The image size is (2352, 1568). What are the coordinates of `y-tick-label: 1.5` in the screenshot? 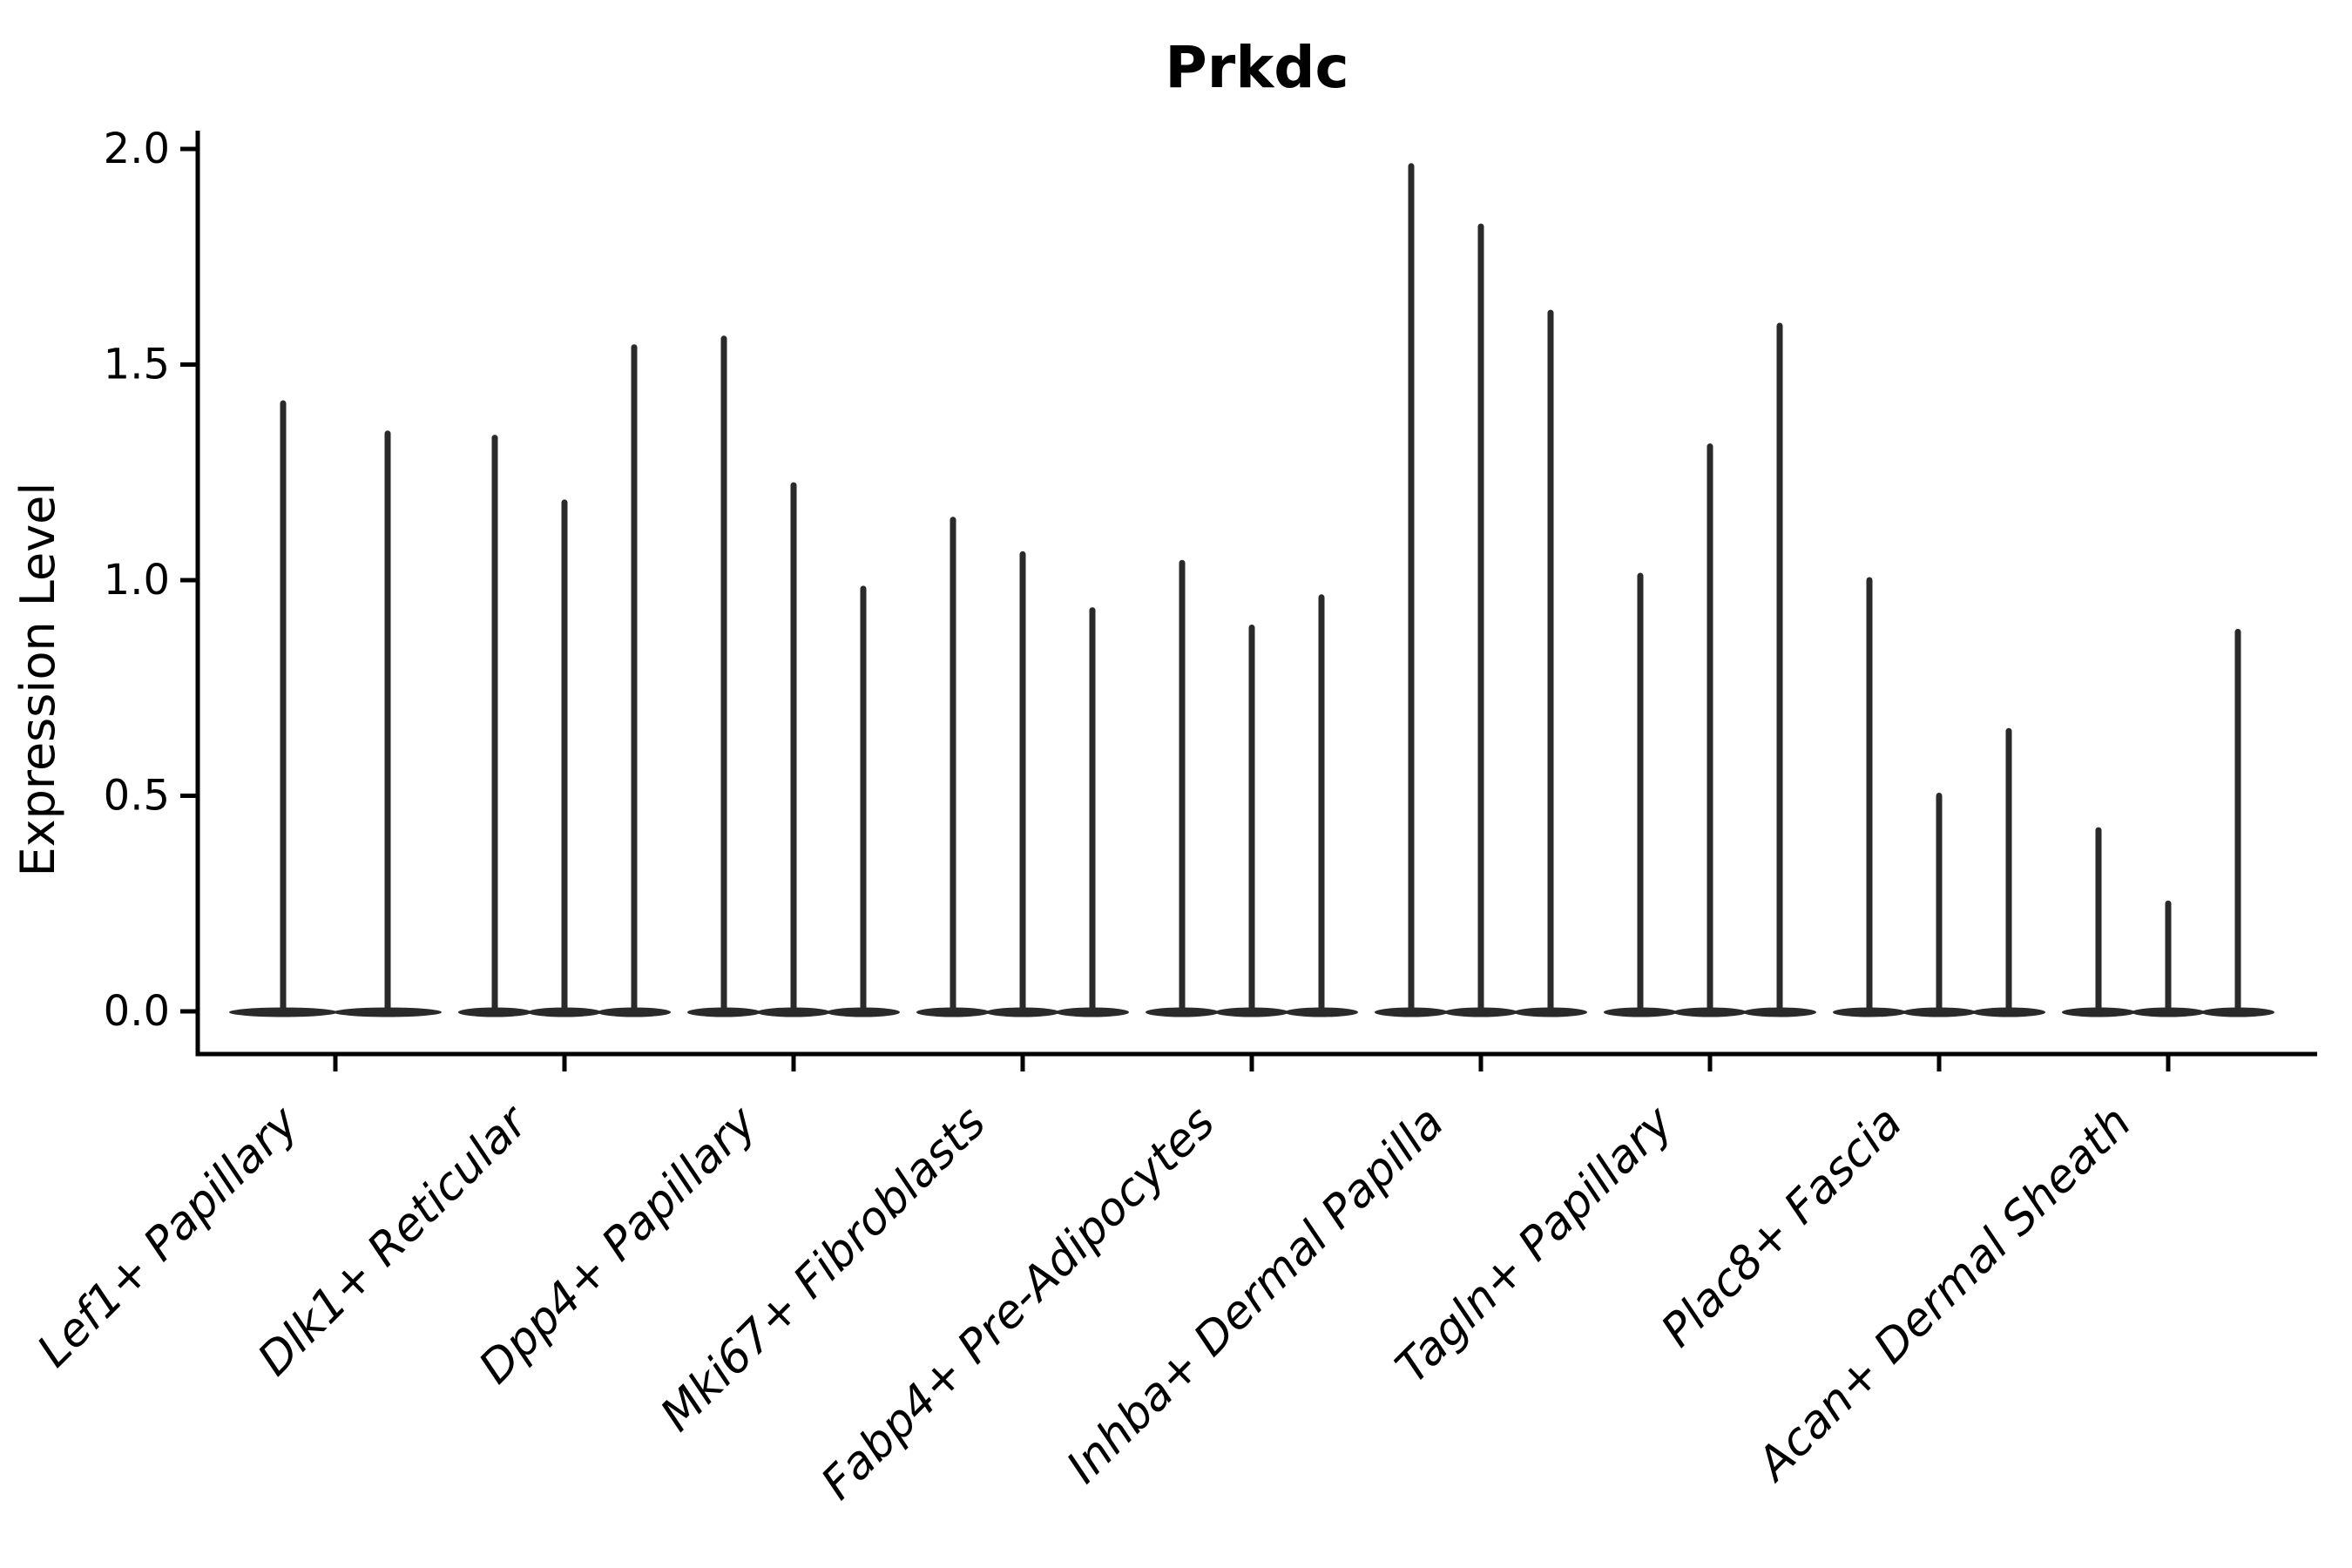 It's located at (137, 365).